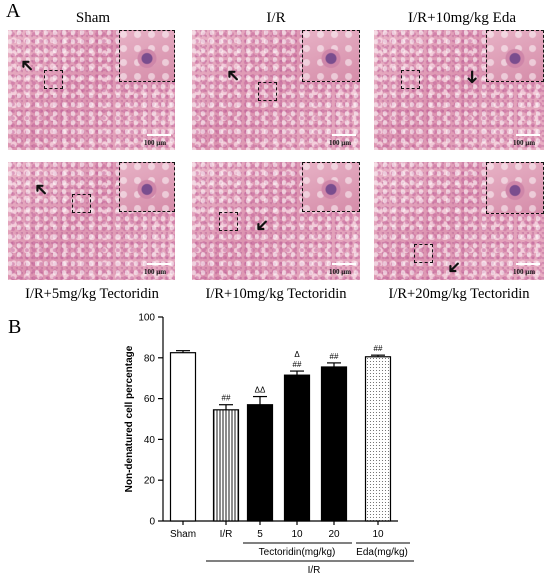 The image size is (550, 577). I want to click on y-tick-label: 0, so click(152, 522).